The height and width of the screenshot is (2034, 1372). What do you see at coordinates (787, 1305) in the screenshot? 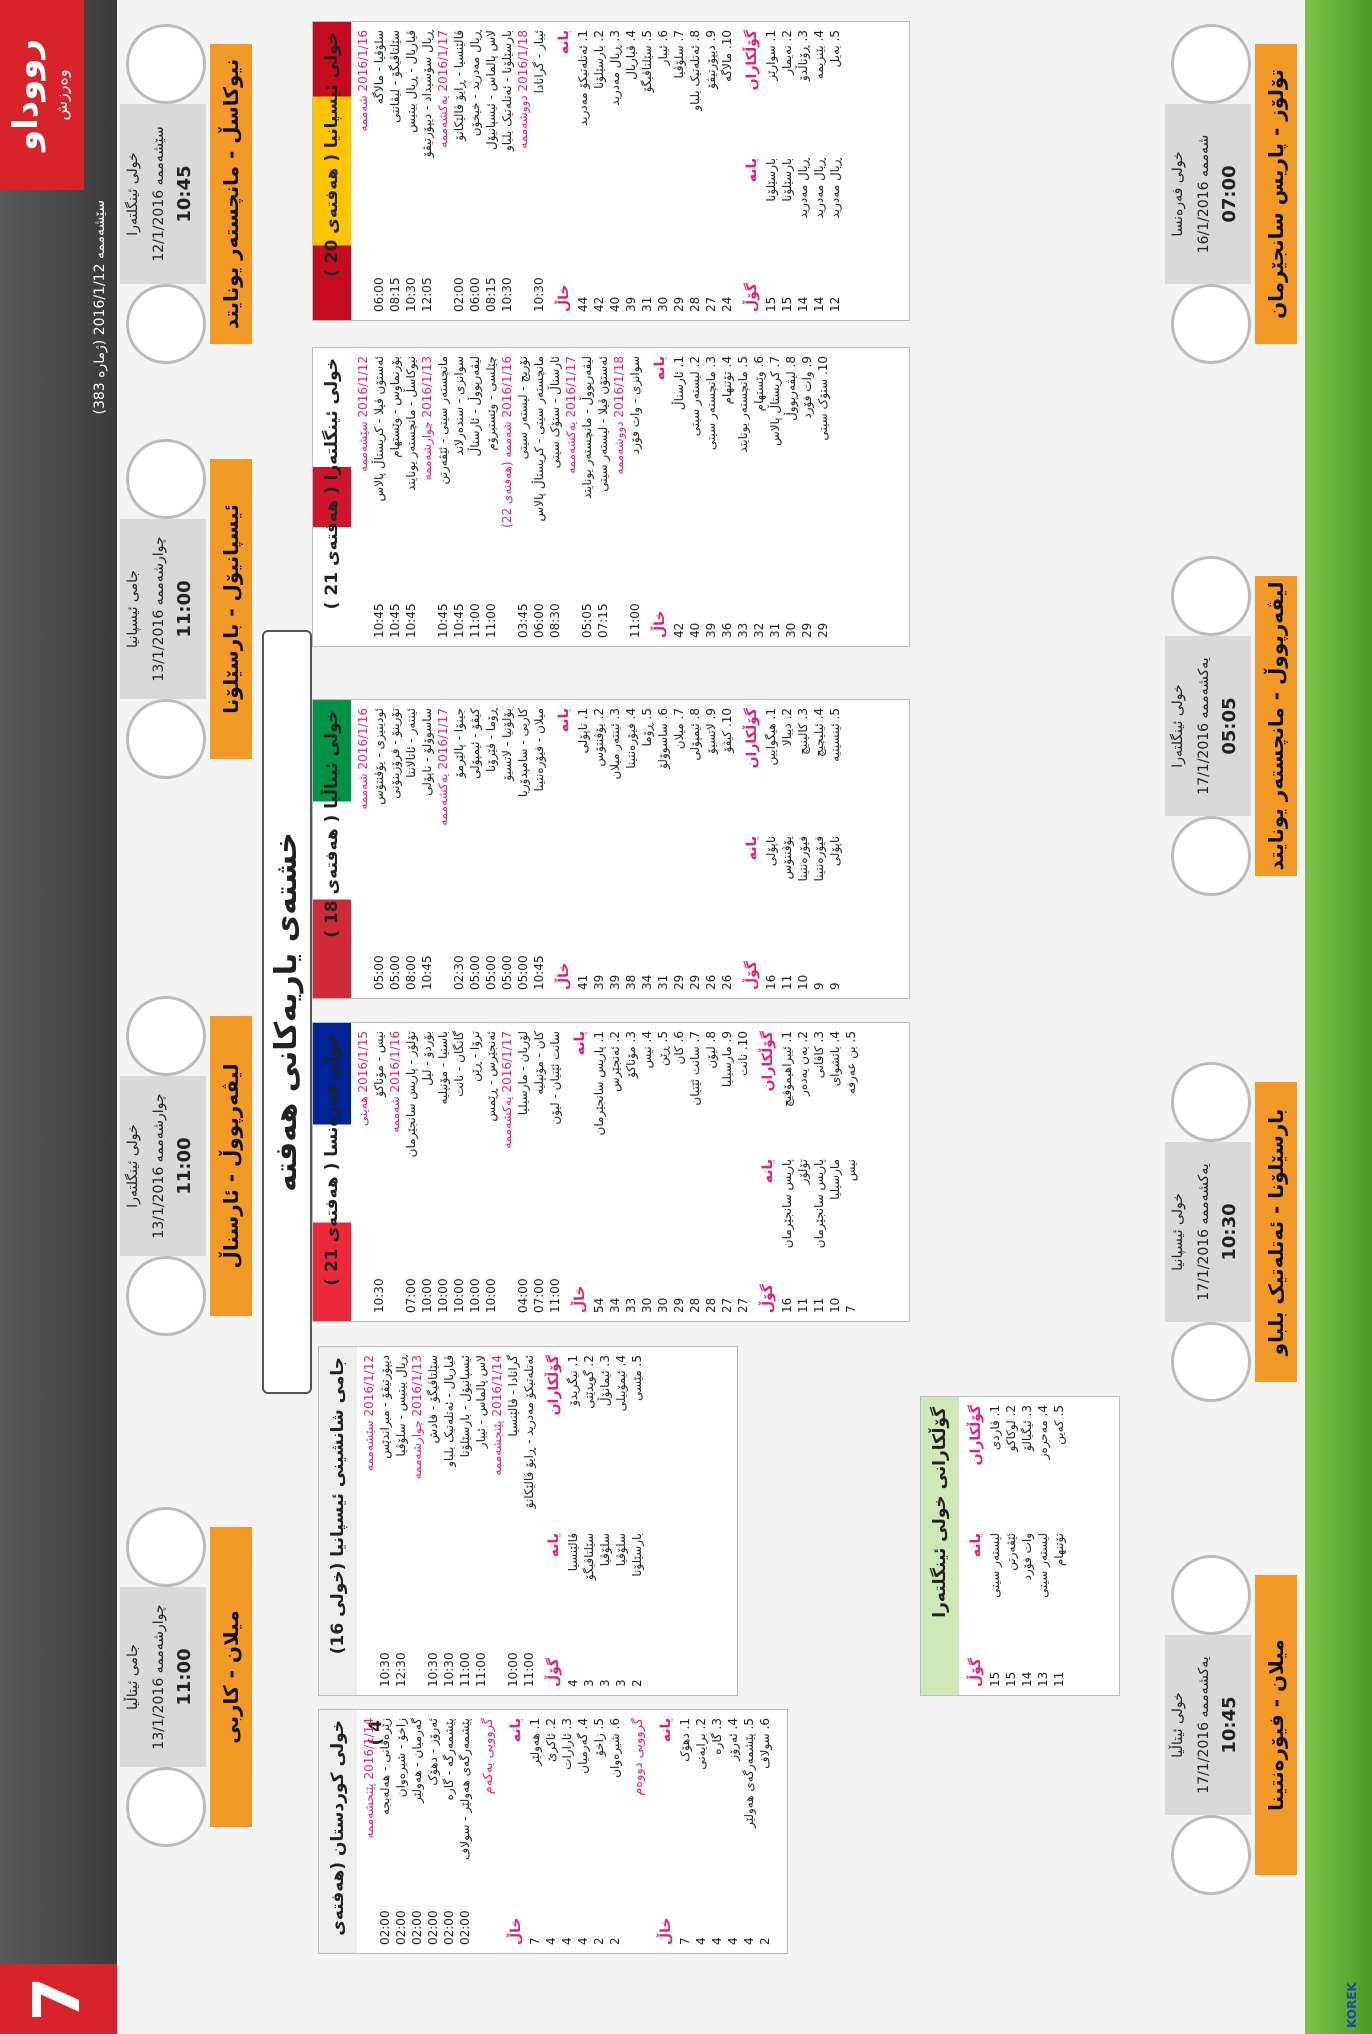
I see `goals: 16` at bounding box center [787, 1305].